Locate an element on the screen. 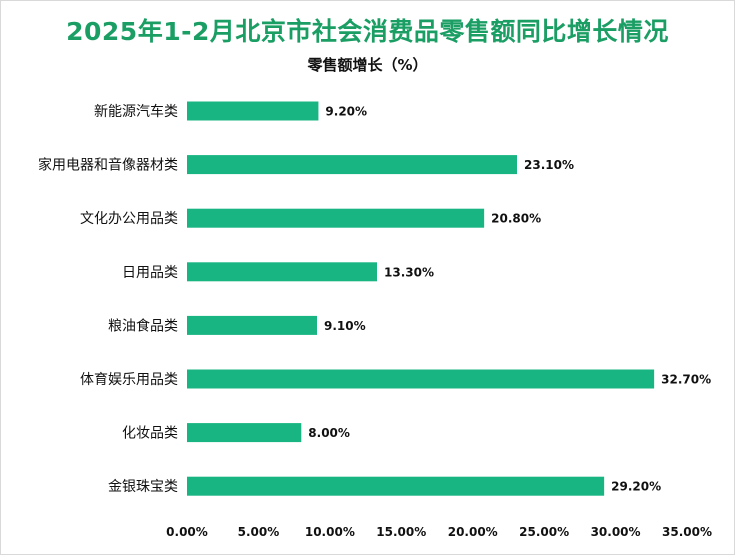  data-label: 23.10% is located at coordinates (549, 165).